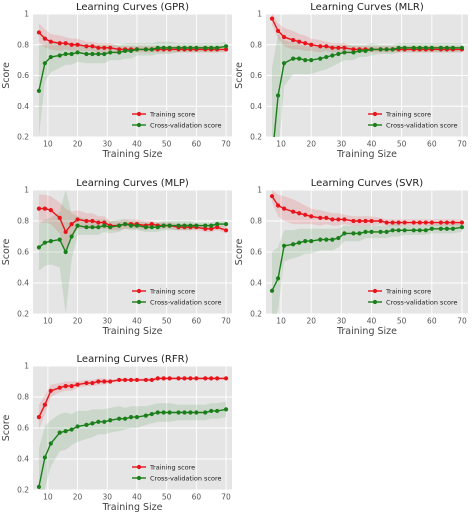 This screenshot has width=474, height=517. What do you see at coordinates (132, 7) in the screenshot?
I see `chart-title: Learning Curves (GPR)` at bounding box center [132, 7].